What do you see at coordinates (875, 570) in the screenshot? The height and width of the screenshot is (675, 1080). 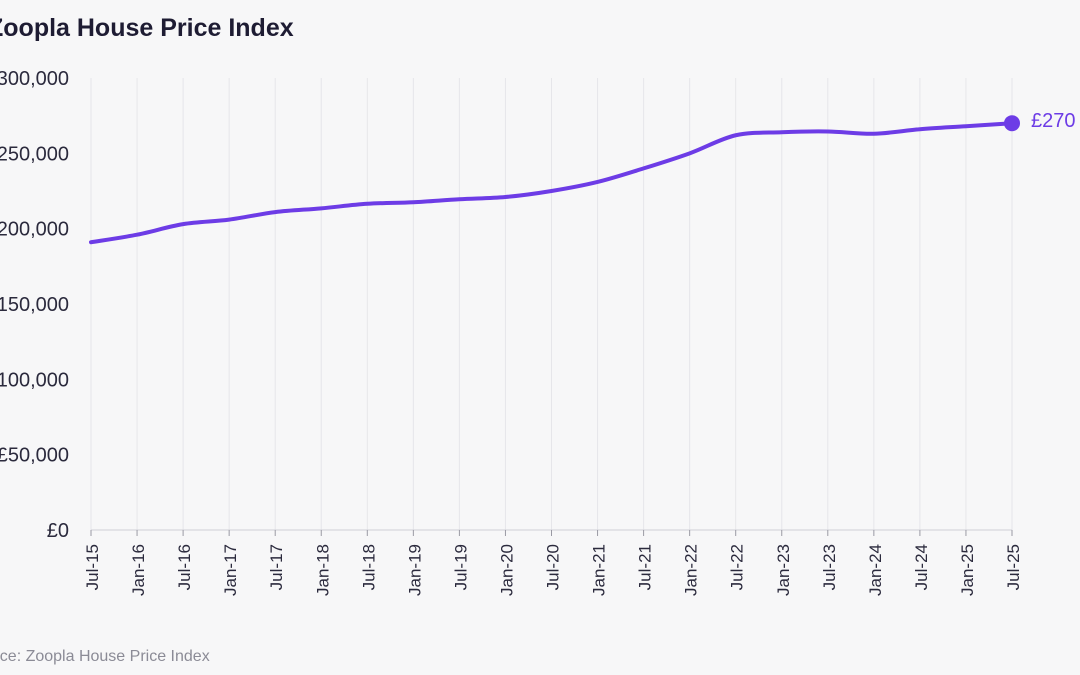 I see `x-tick-label-17: Jan-24` at bounding box center [875, 570].